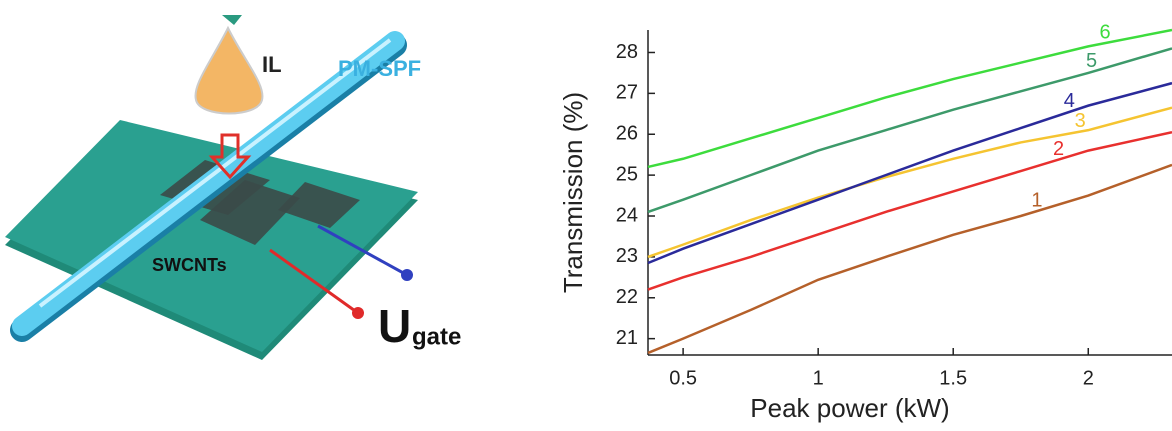  I want to click on y-tick-label: 27, so click(627, 93).